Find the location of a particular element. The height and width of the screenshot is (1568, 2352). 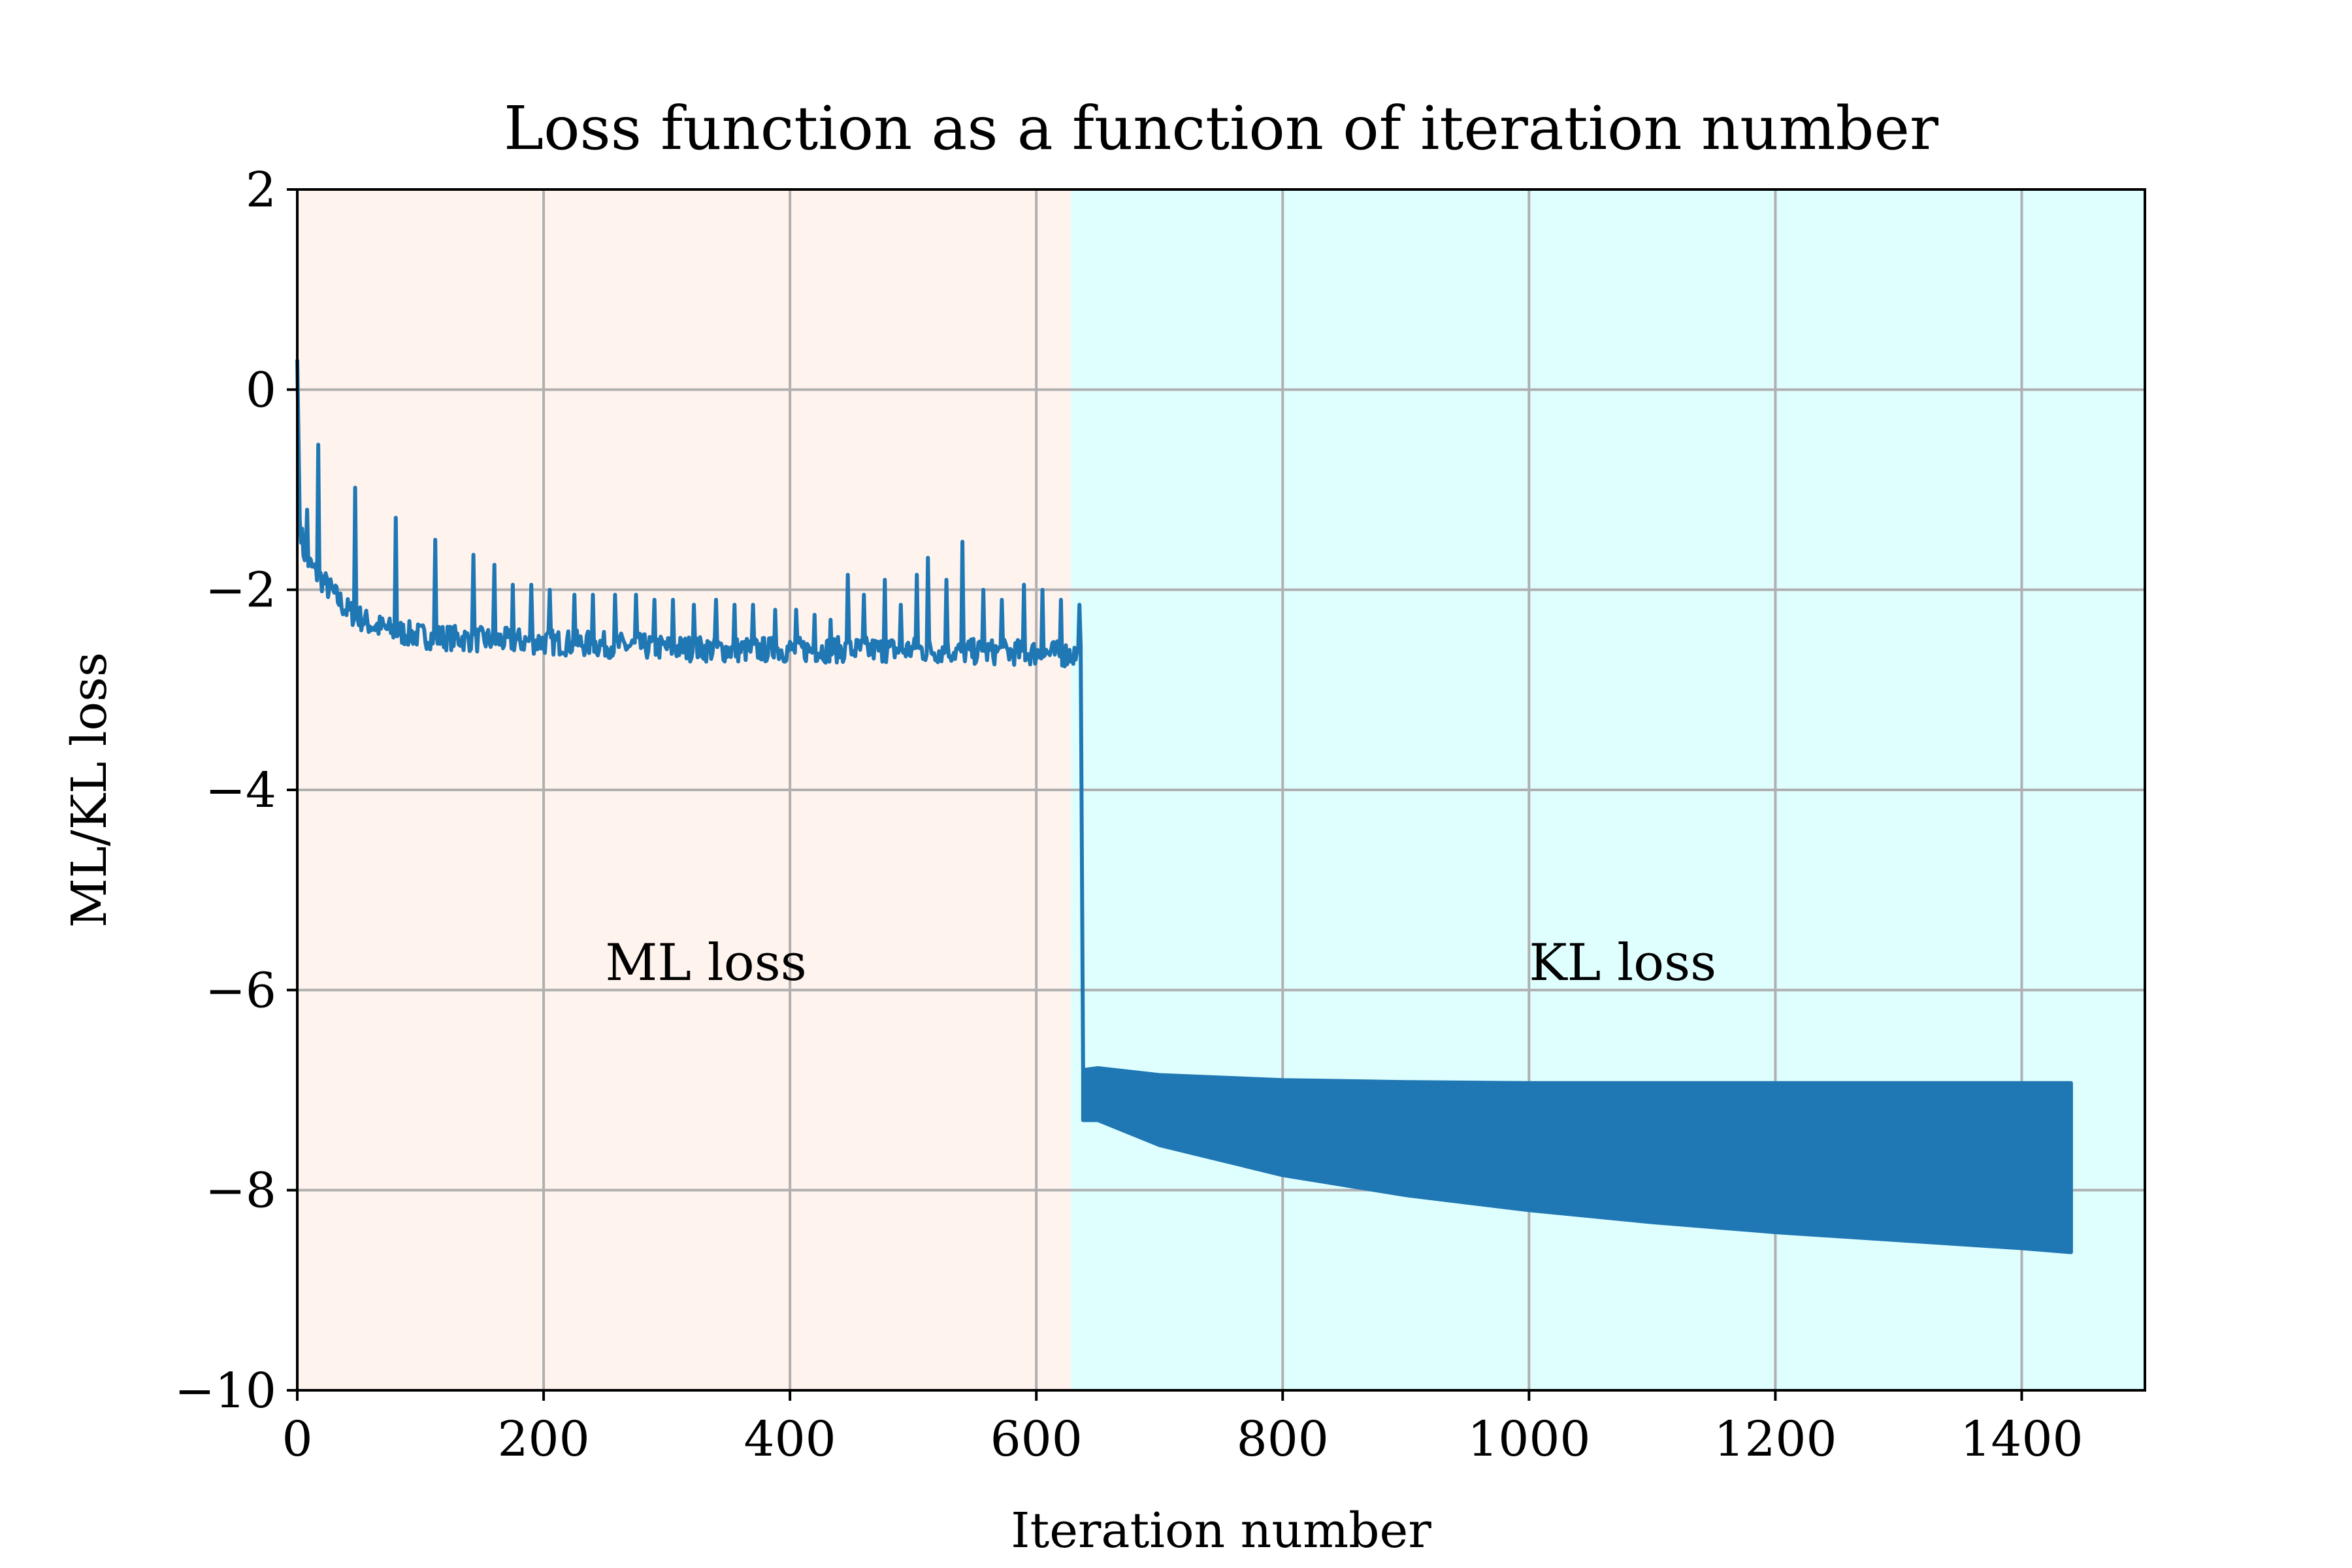

y-tick-label: −10 is located at coordinates (225, 1391).